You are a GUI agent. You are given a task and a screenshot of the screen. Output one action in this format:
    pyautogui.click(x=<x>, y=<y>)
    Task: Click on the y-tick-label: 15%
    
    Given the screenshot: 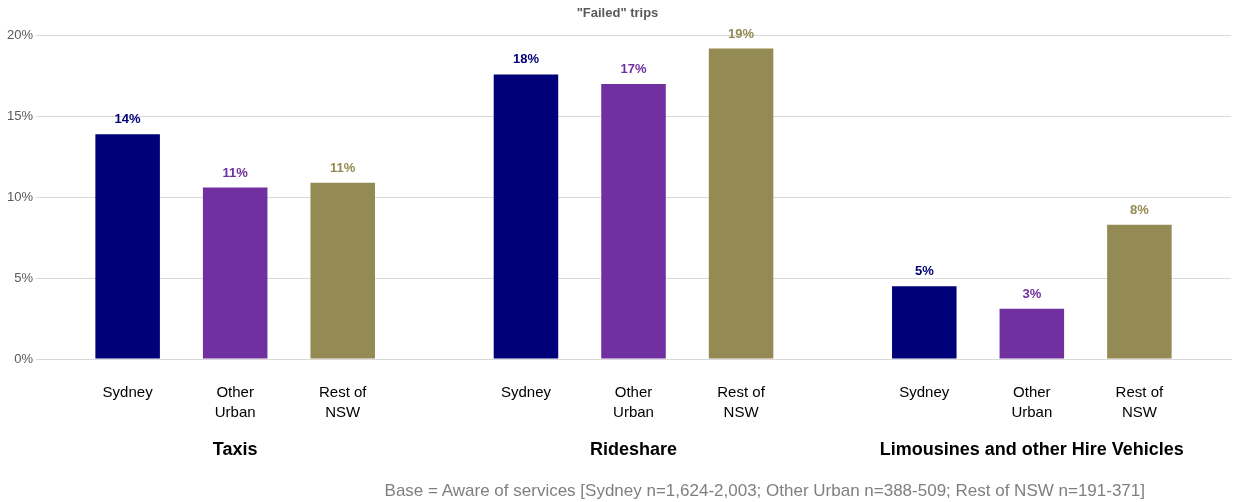 What is the action you would take?
    pyautogui.click(x=20, y=116)
    